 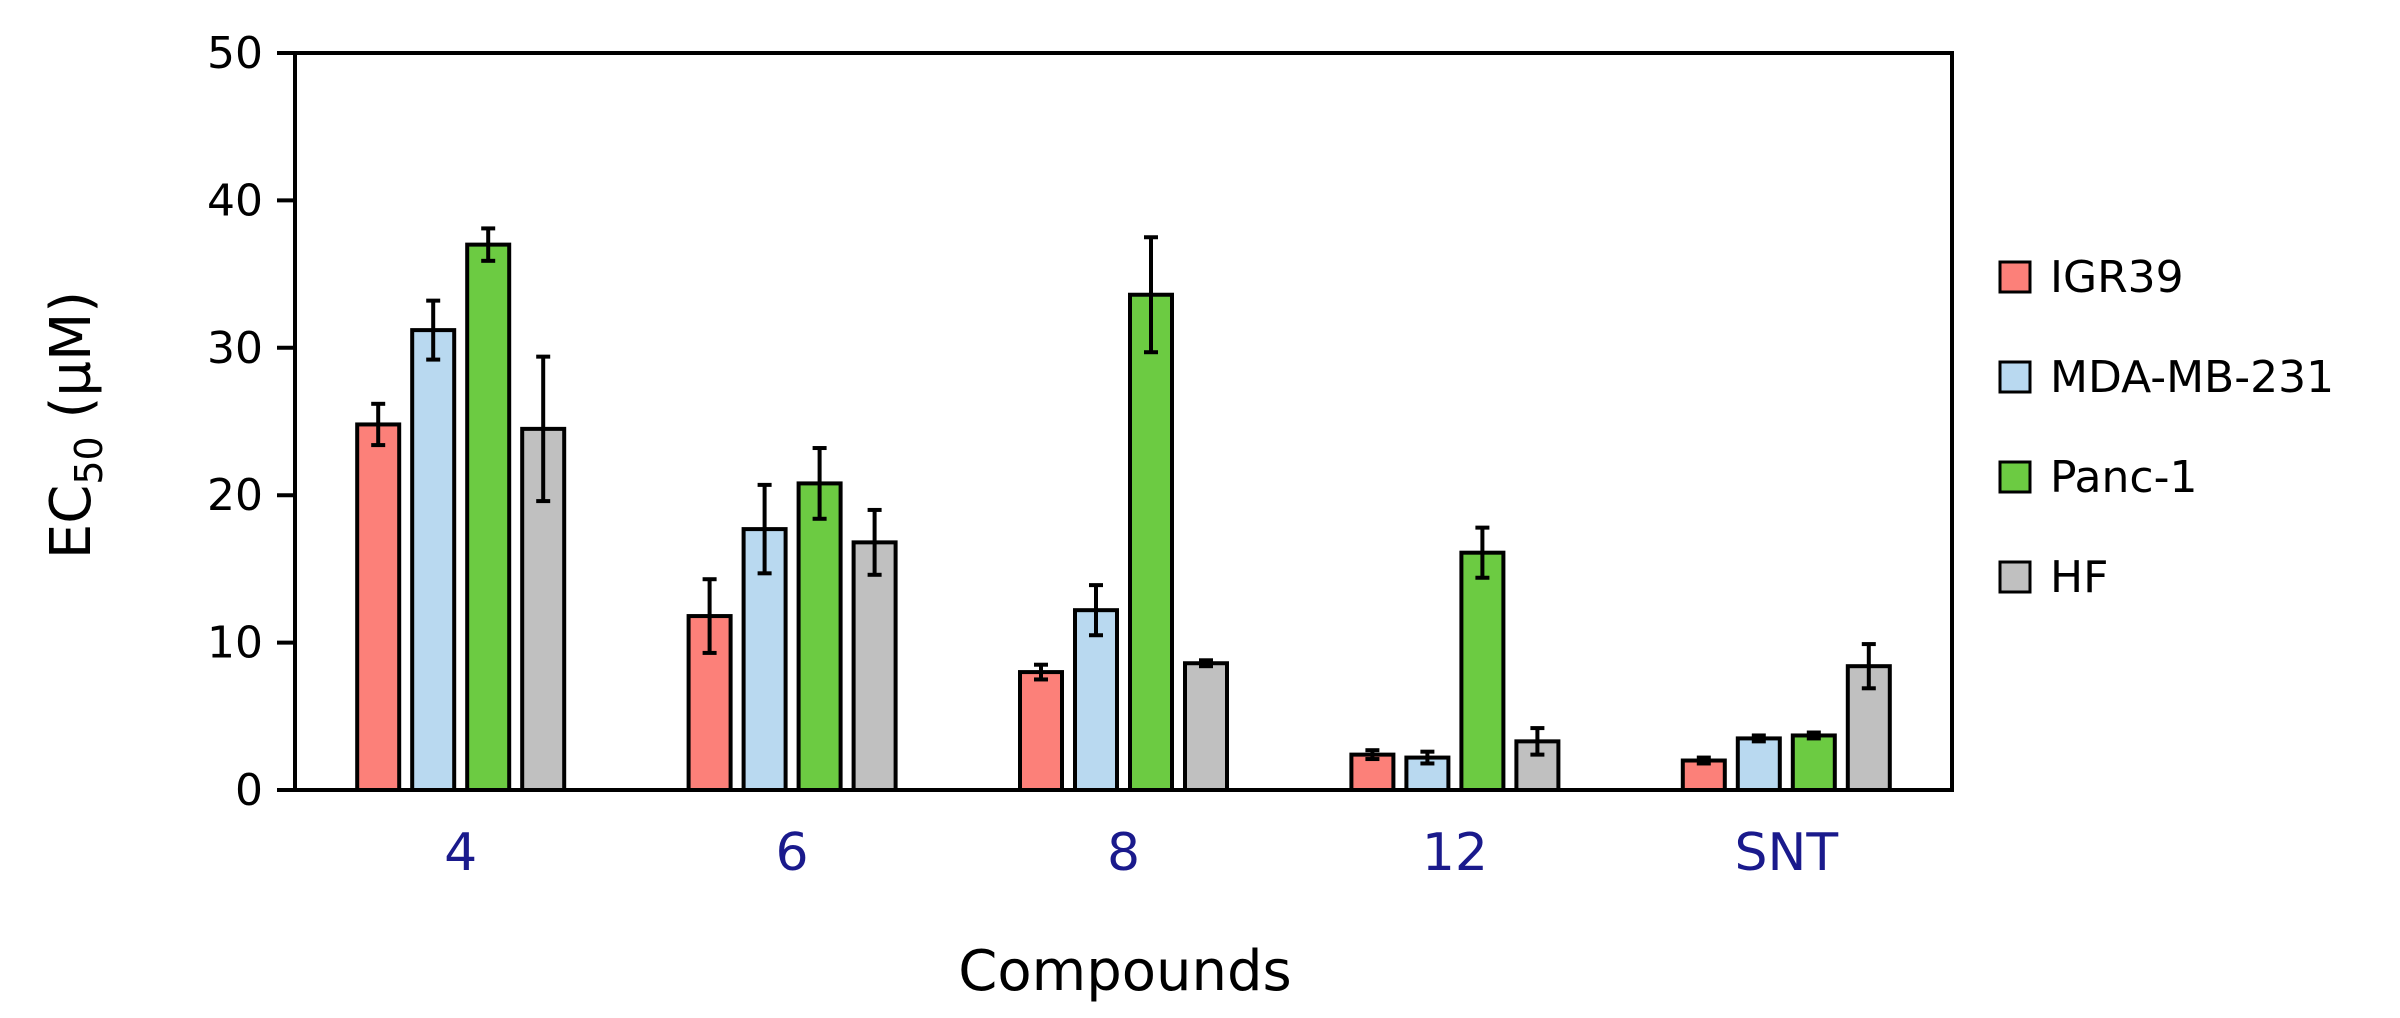 What do you see at coordinates (2079, 577) in the screenshot?
I see `legend-label: HF` at bounding box center [2079, 577].